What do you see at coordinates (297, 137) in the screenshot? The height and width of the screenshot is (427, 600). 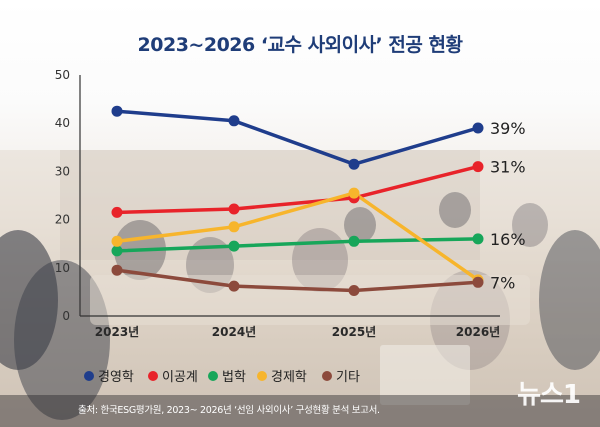 I see `series-line-경영학` at bounding box center [297, 137].